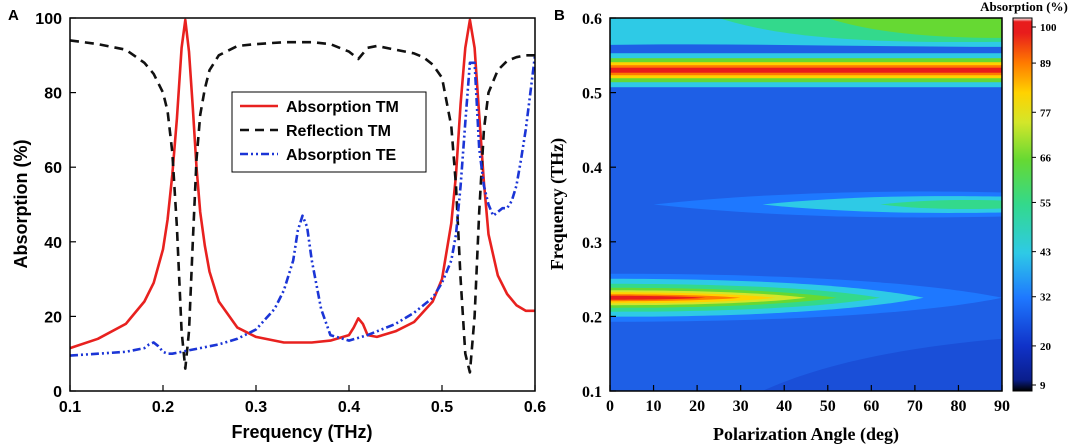 The height and width of the screenshot is (446, 1084). Describe the element at coordinates (557, 204) in the screenshot. I see `panel-b-ylabel: Frequency (THz)` at that location.